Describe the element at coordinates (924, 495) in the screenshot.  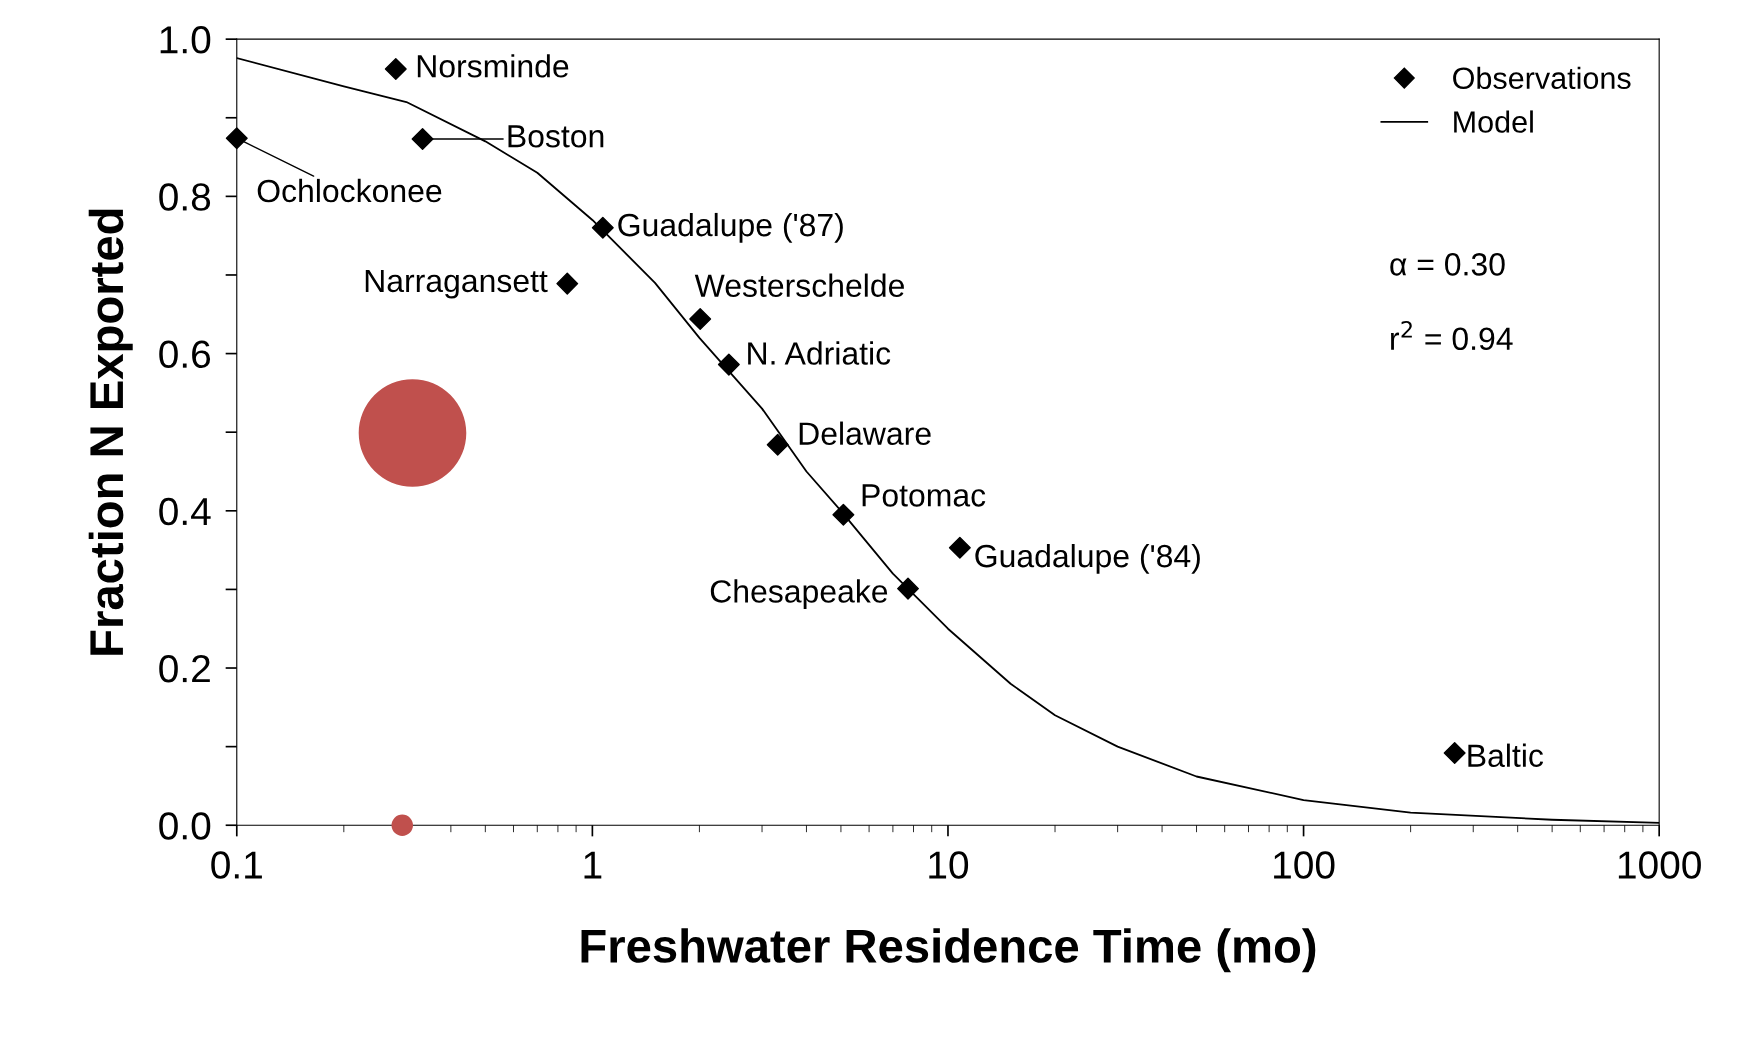
I see `annotation: Potomac` at that location.